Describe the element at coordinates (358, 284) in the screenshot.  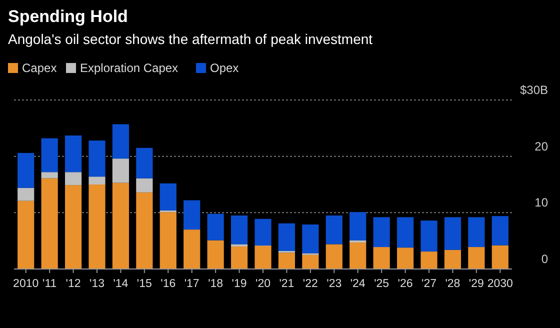
I see `x-tick-label: '24` at that location.